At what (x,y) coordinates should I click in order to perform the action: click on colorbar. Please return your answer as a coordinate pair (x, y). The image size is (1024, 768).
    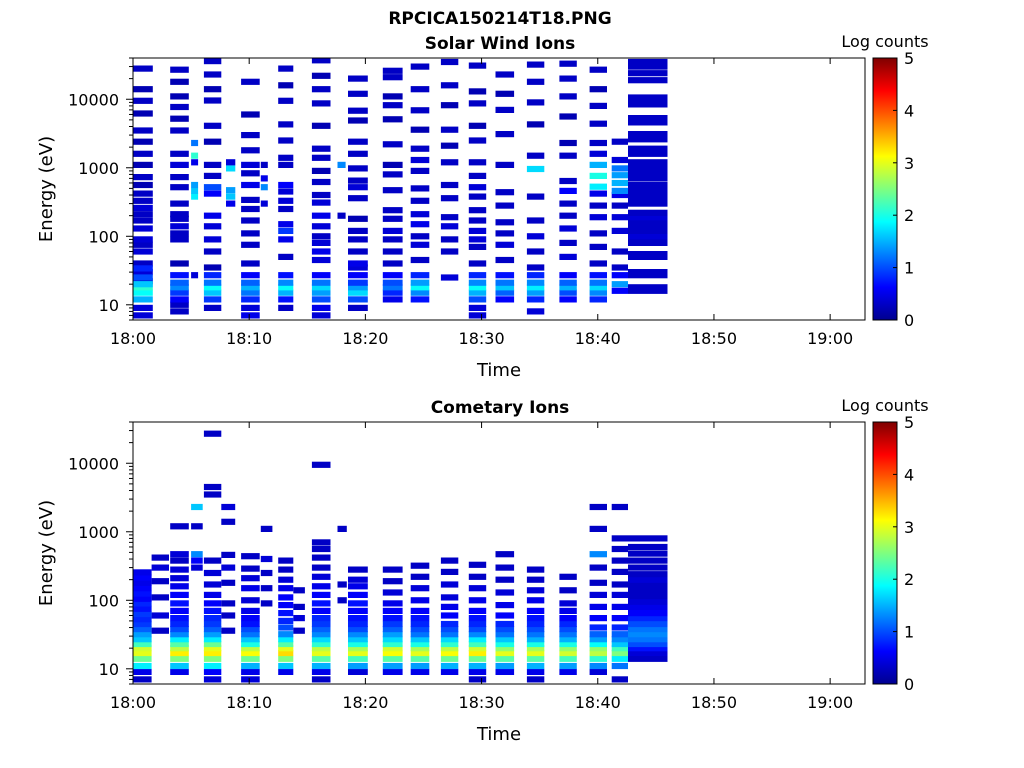
    Looking at the image, I should click on (885, 553).